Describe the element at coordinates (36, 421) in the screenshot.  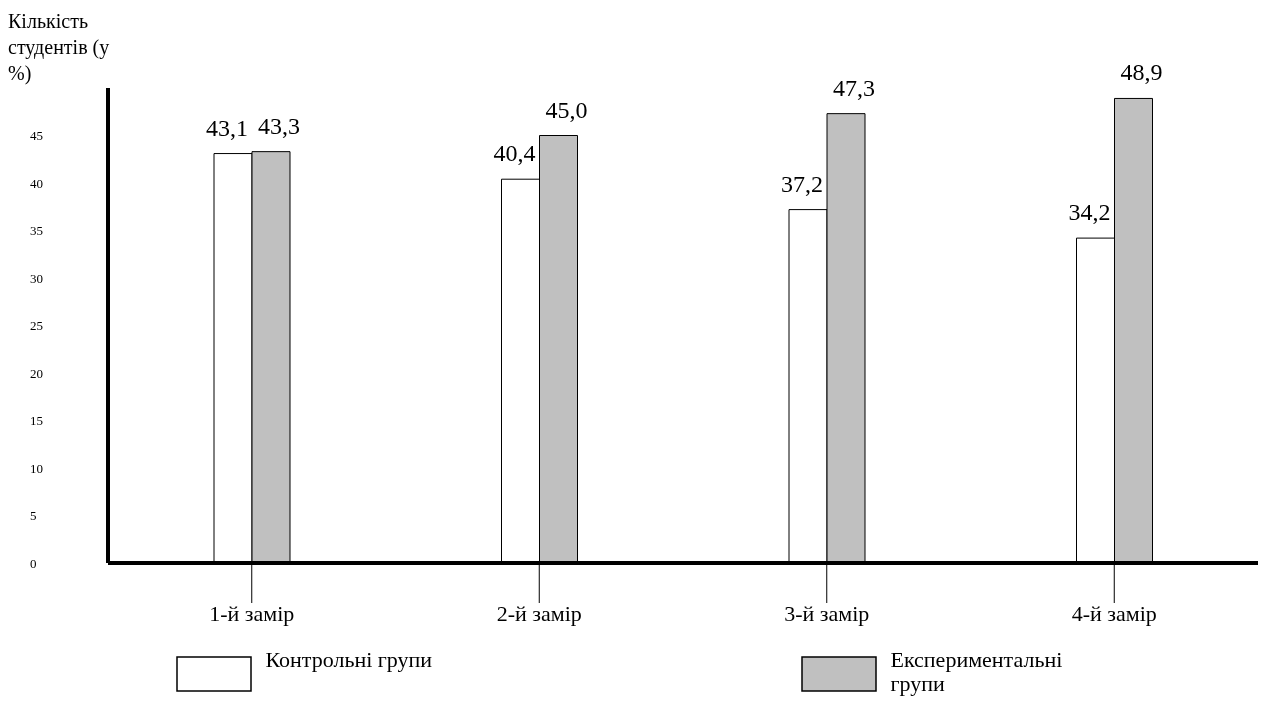
I see `y-tick-label: 15` at that location.